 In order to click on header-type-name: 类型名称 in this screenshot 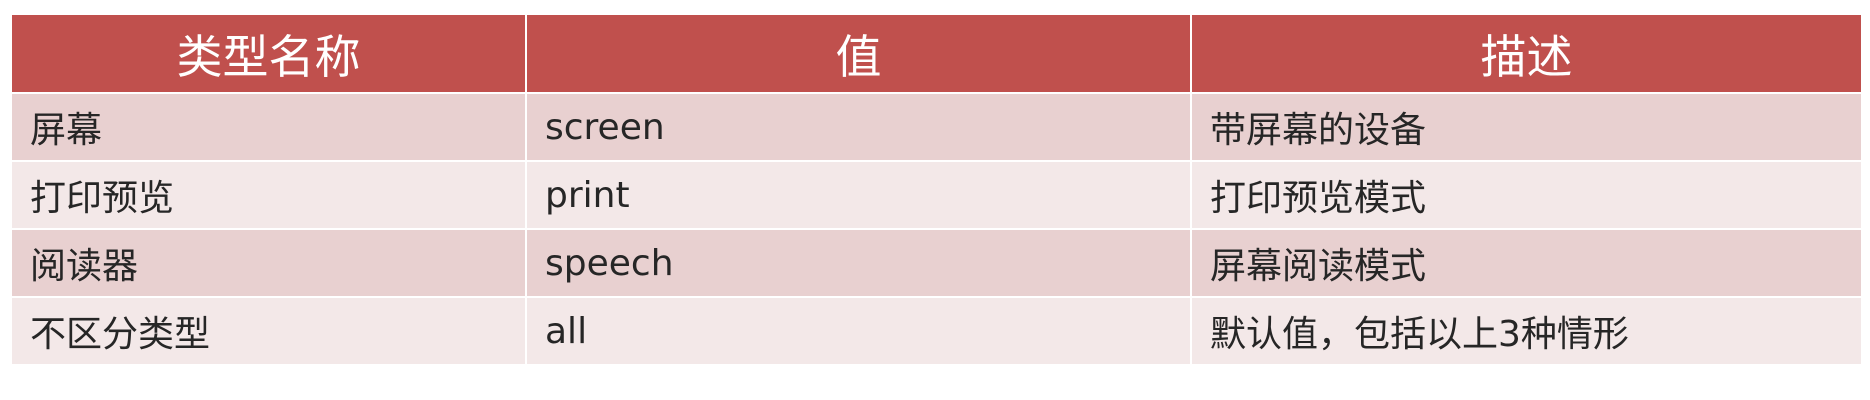, I will do `click(268, 53)`.